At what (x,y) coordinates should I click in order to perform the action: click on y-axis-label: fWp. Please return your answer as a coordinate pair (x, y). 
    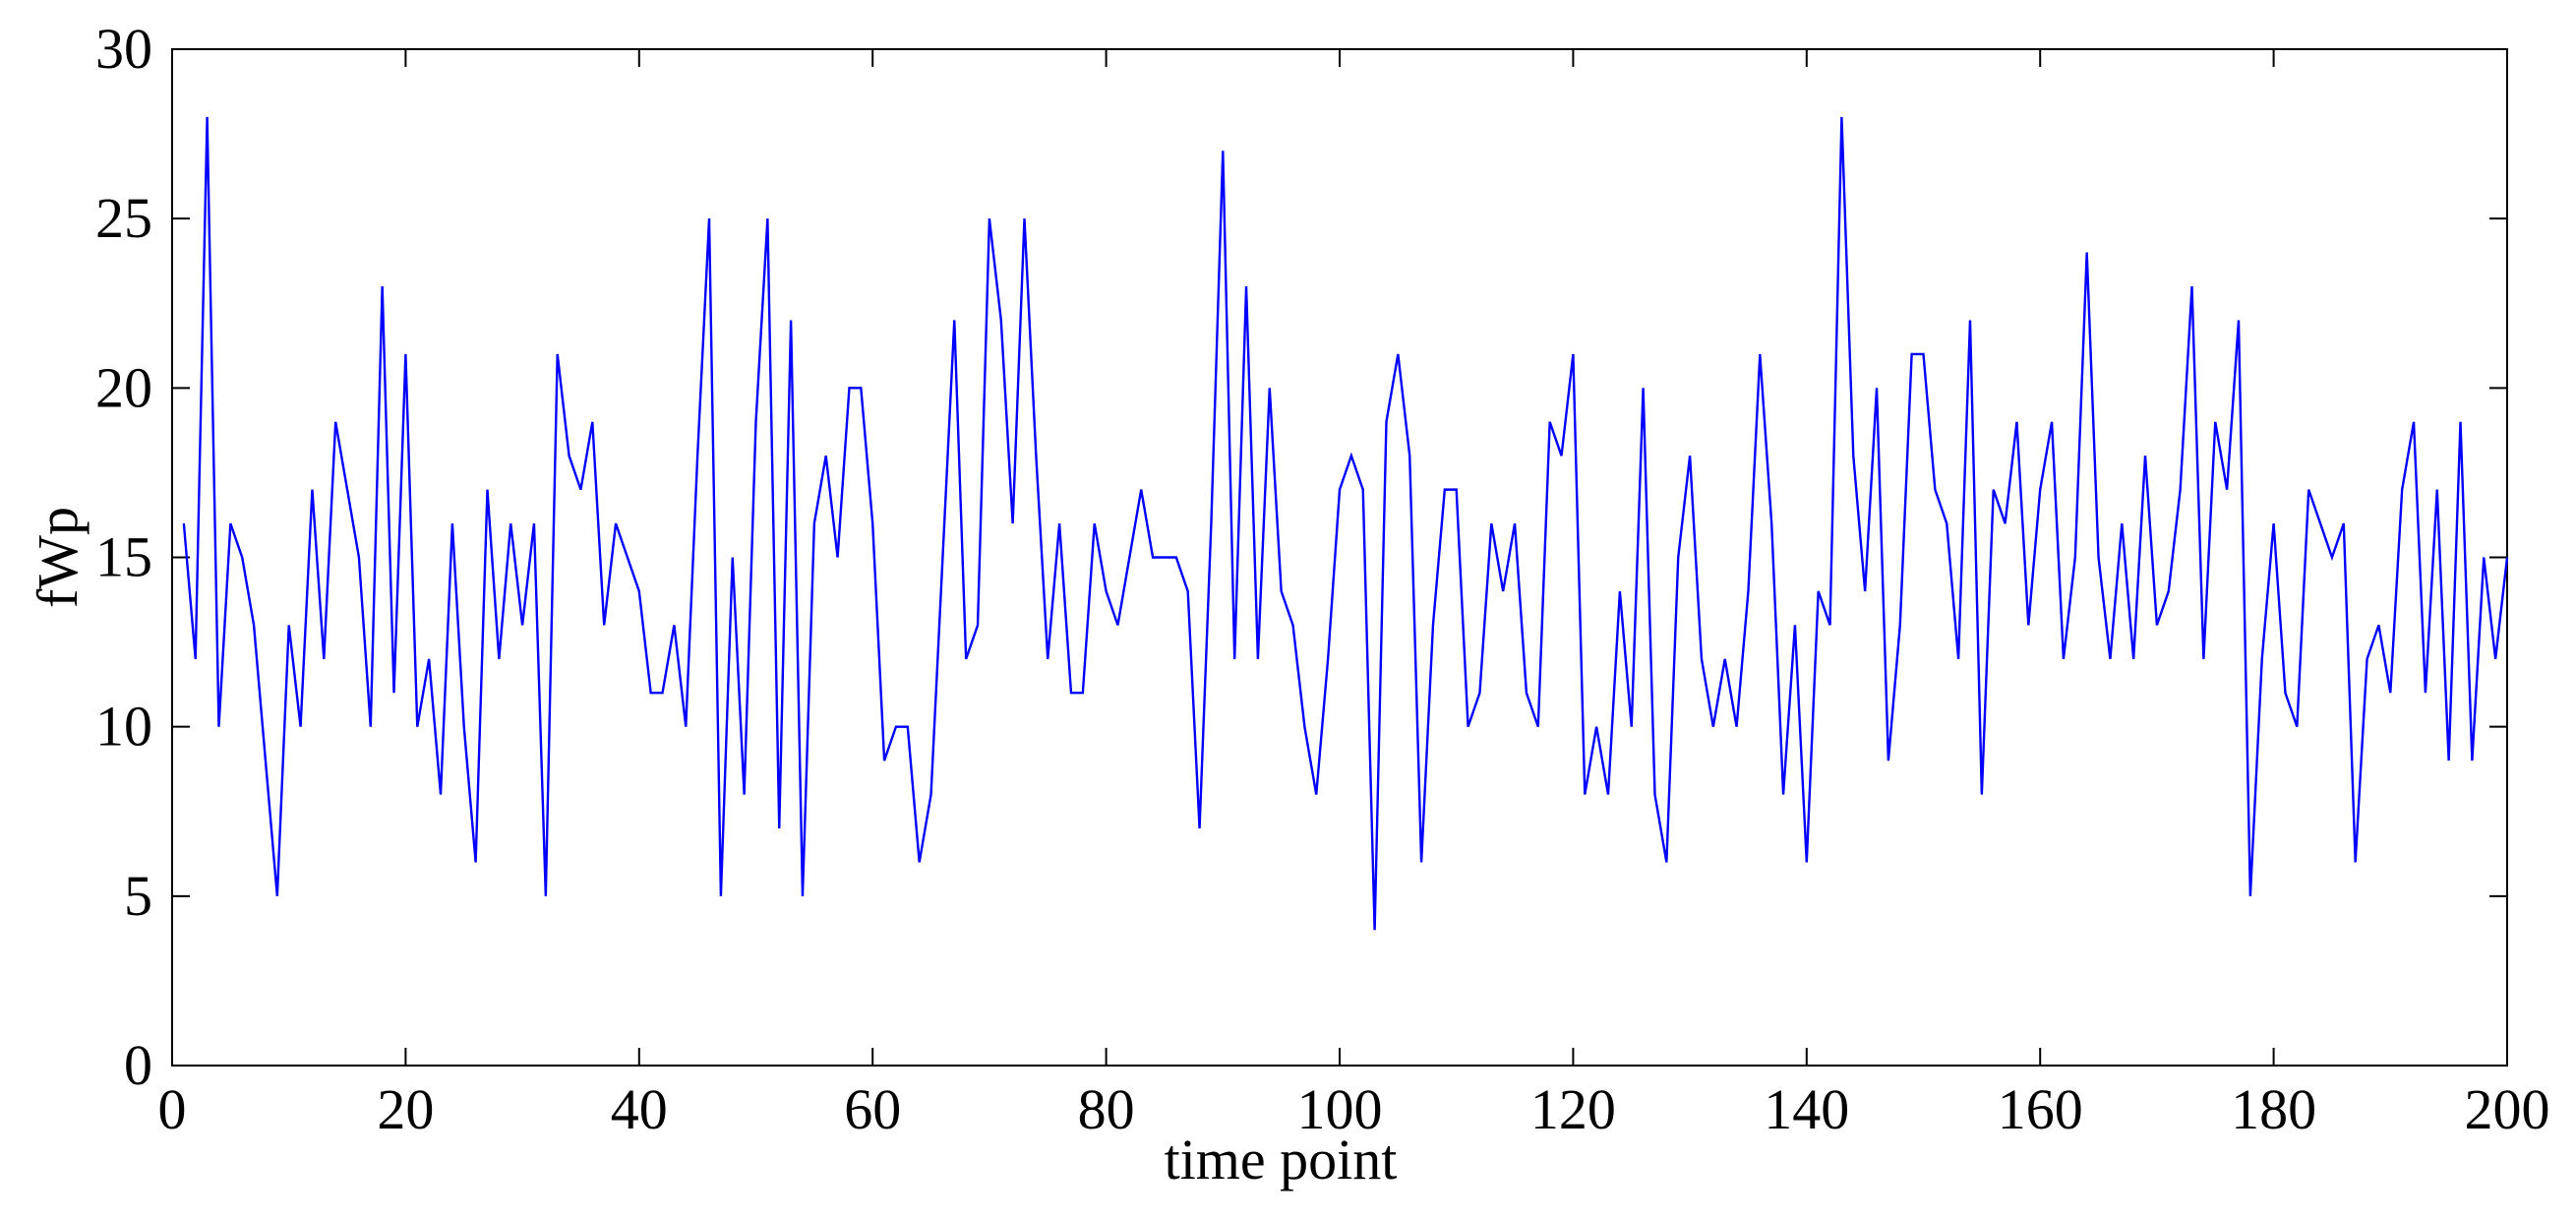
    Looking at the image, I should click on (58, 558).